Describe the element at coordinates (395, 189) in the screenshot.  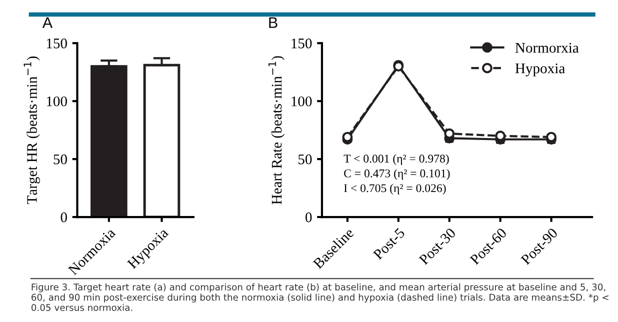
I see `annotation: I < 0.705 (η² = 0.026)` at that location.